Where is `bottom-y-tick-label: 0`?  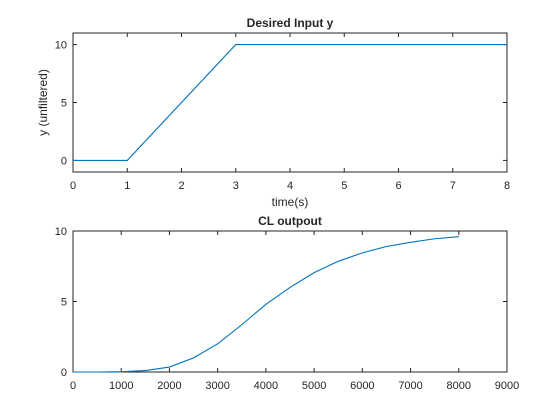 bottom-y-tick-label: 0 is located at coordinates (64, 373).